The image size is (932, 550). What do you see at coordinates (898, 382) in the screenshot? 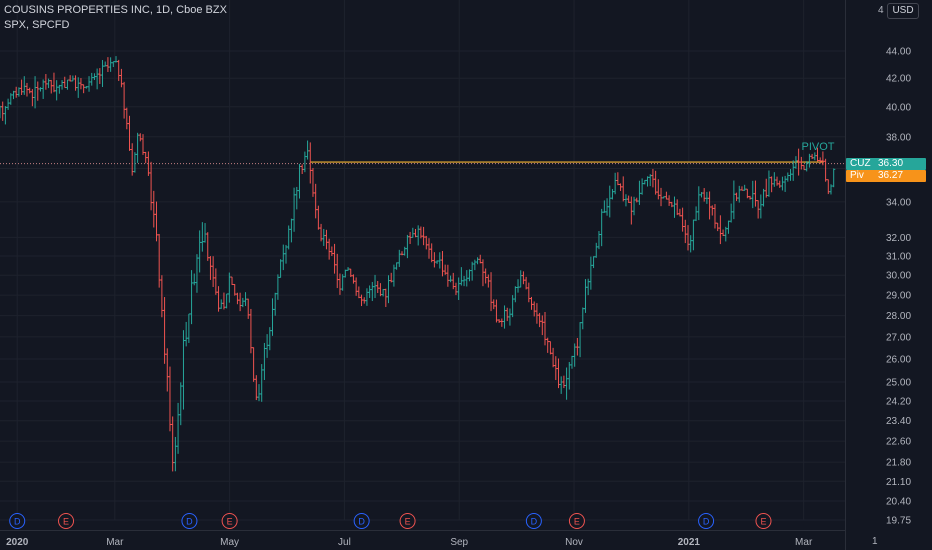
I see `y-tick-label: 25.00` at bounding box center [898, 382].